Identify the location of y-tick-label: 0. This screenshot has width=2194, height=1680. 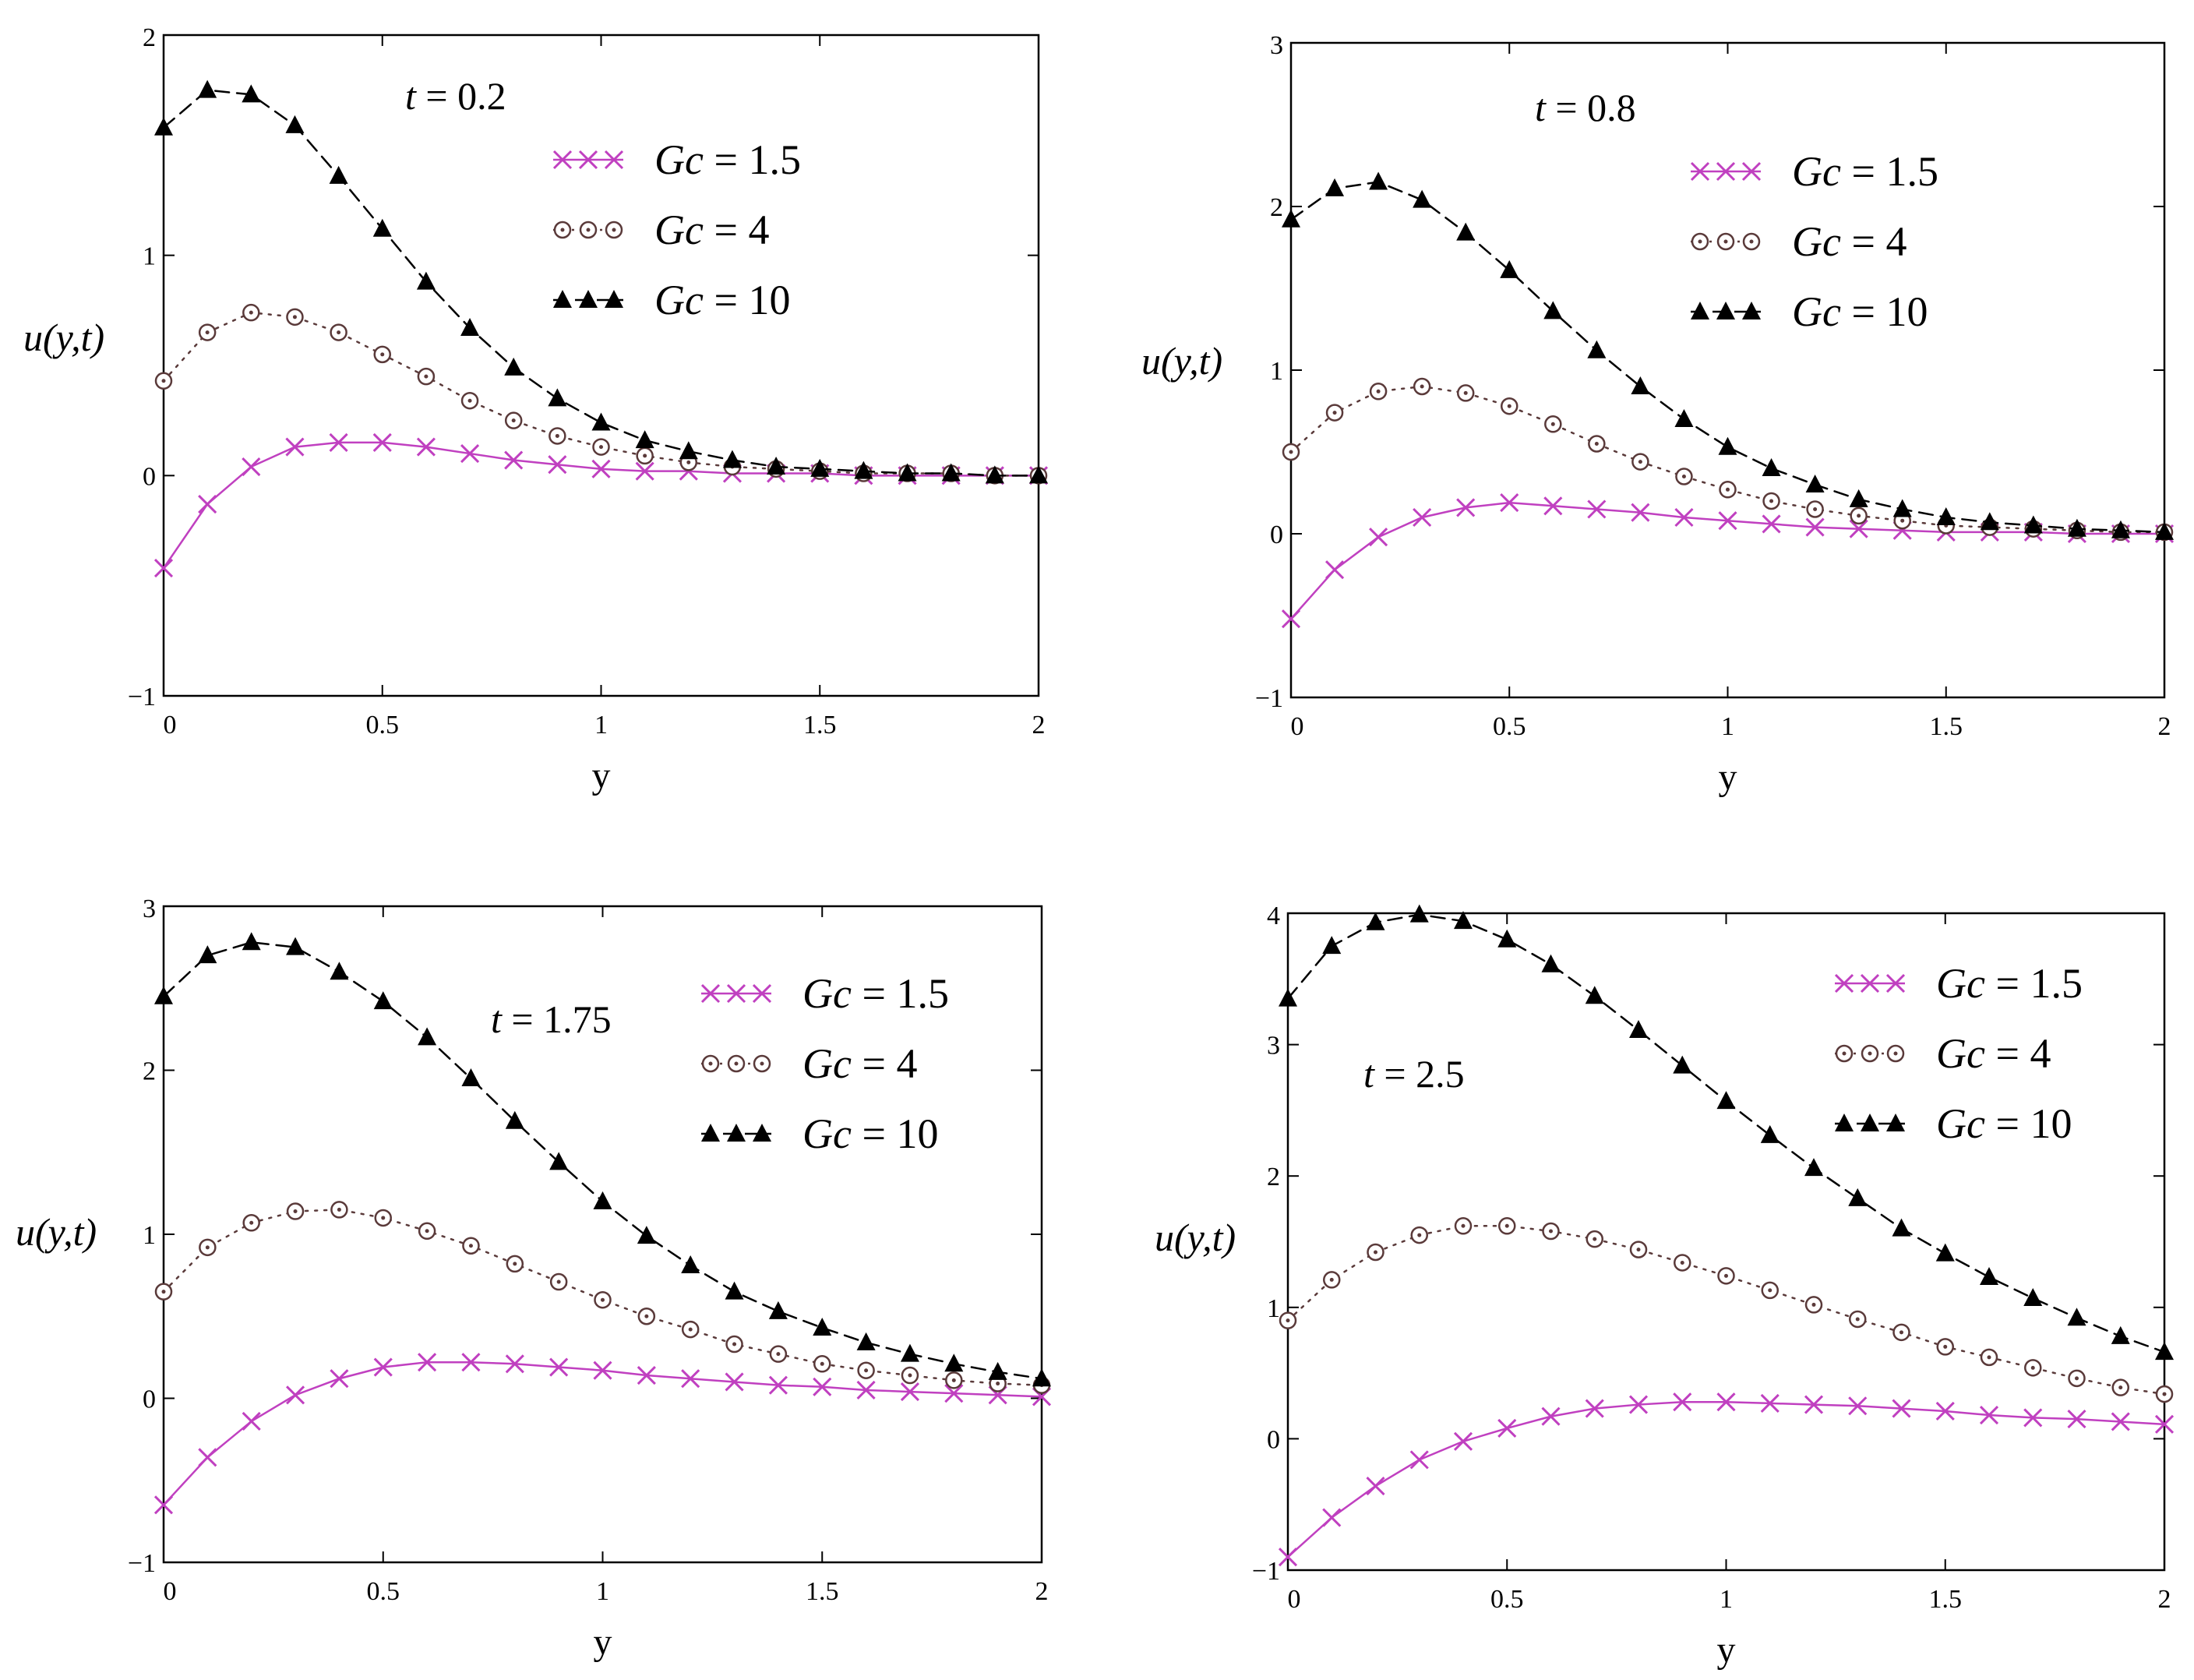
(1274, 1440).